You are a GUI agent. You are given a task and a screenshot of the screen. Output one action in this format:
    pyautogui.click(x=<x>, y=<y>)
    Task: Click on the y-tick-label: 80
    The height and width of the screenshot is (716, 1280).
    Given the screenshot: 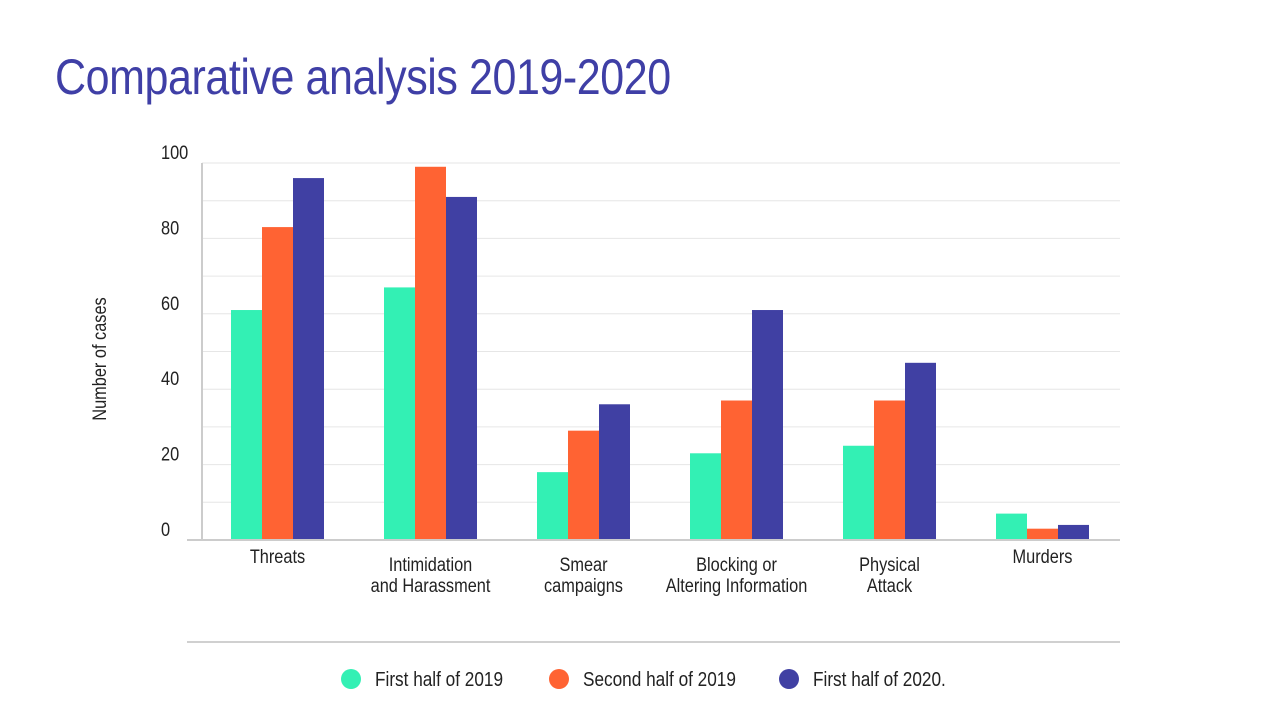 What is the action you would take?
    pyautogui.click(x=170, y=227)
    